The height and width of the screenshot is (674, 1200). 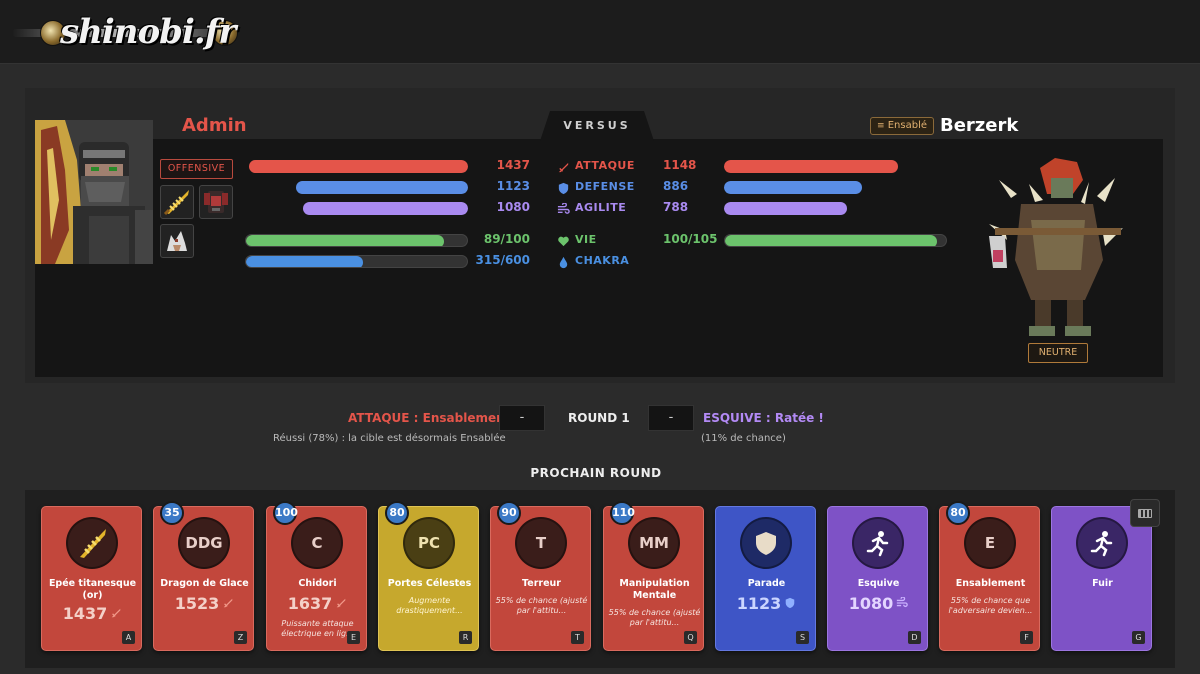 What do you see at coordinates (53, 33) in the screenshot?
I see `logo-disc-left` at bounding box center [53, 33].